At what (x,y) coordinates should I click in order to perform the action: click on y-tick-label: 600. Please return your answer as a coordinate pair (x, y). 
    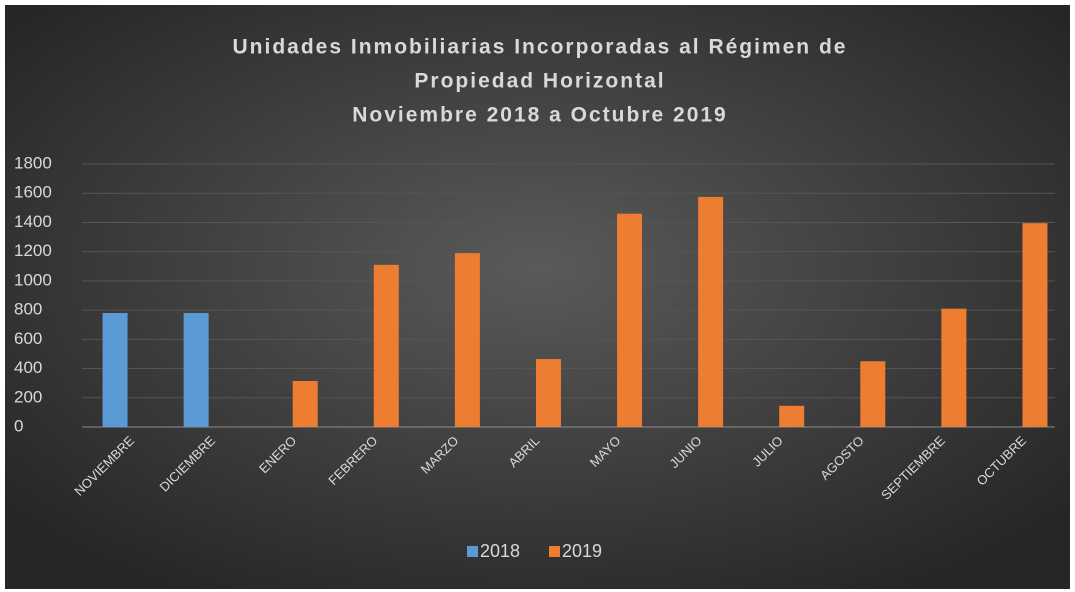
    Looking at the image, I should click on (28, 338).